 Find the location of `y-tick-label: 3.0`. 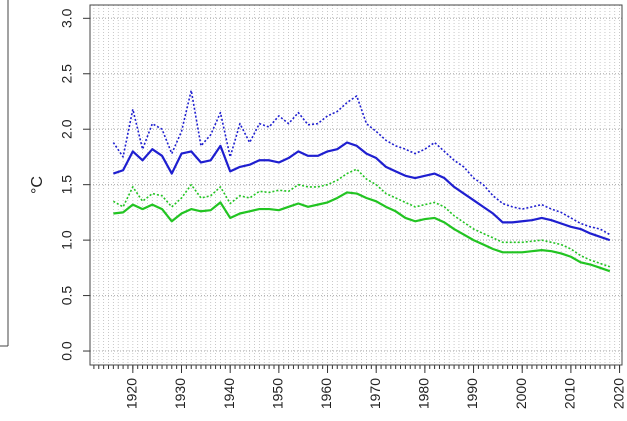

y-tick-label: 3.0 is located at coordinates (67, 18).